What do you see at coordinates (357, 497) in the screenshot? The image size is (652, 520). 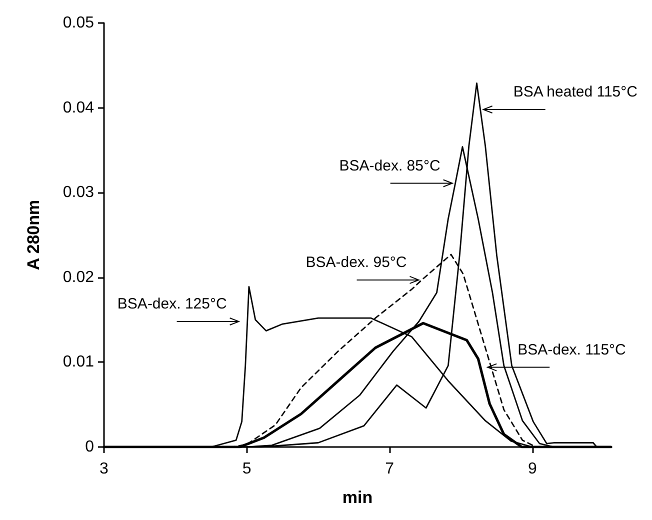 I see `x-axis-title: min` at bounding box center [357, 497].